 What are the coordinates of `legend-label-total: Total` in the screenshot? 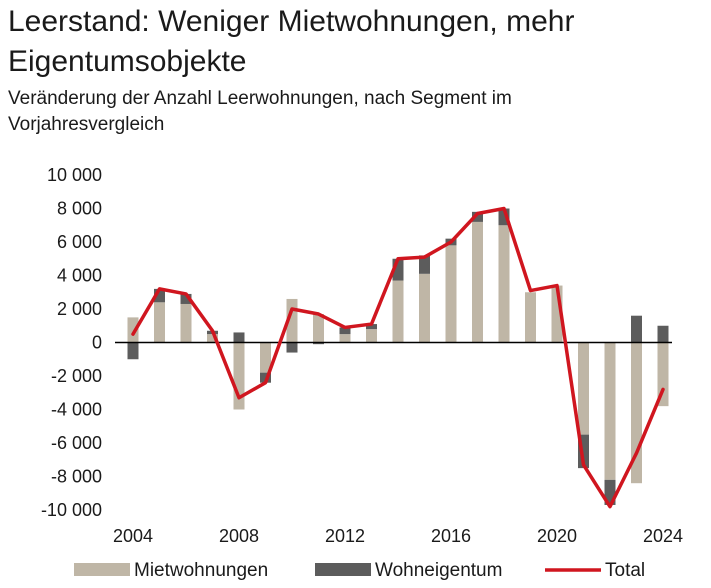 It's located at (625, 570).